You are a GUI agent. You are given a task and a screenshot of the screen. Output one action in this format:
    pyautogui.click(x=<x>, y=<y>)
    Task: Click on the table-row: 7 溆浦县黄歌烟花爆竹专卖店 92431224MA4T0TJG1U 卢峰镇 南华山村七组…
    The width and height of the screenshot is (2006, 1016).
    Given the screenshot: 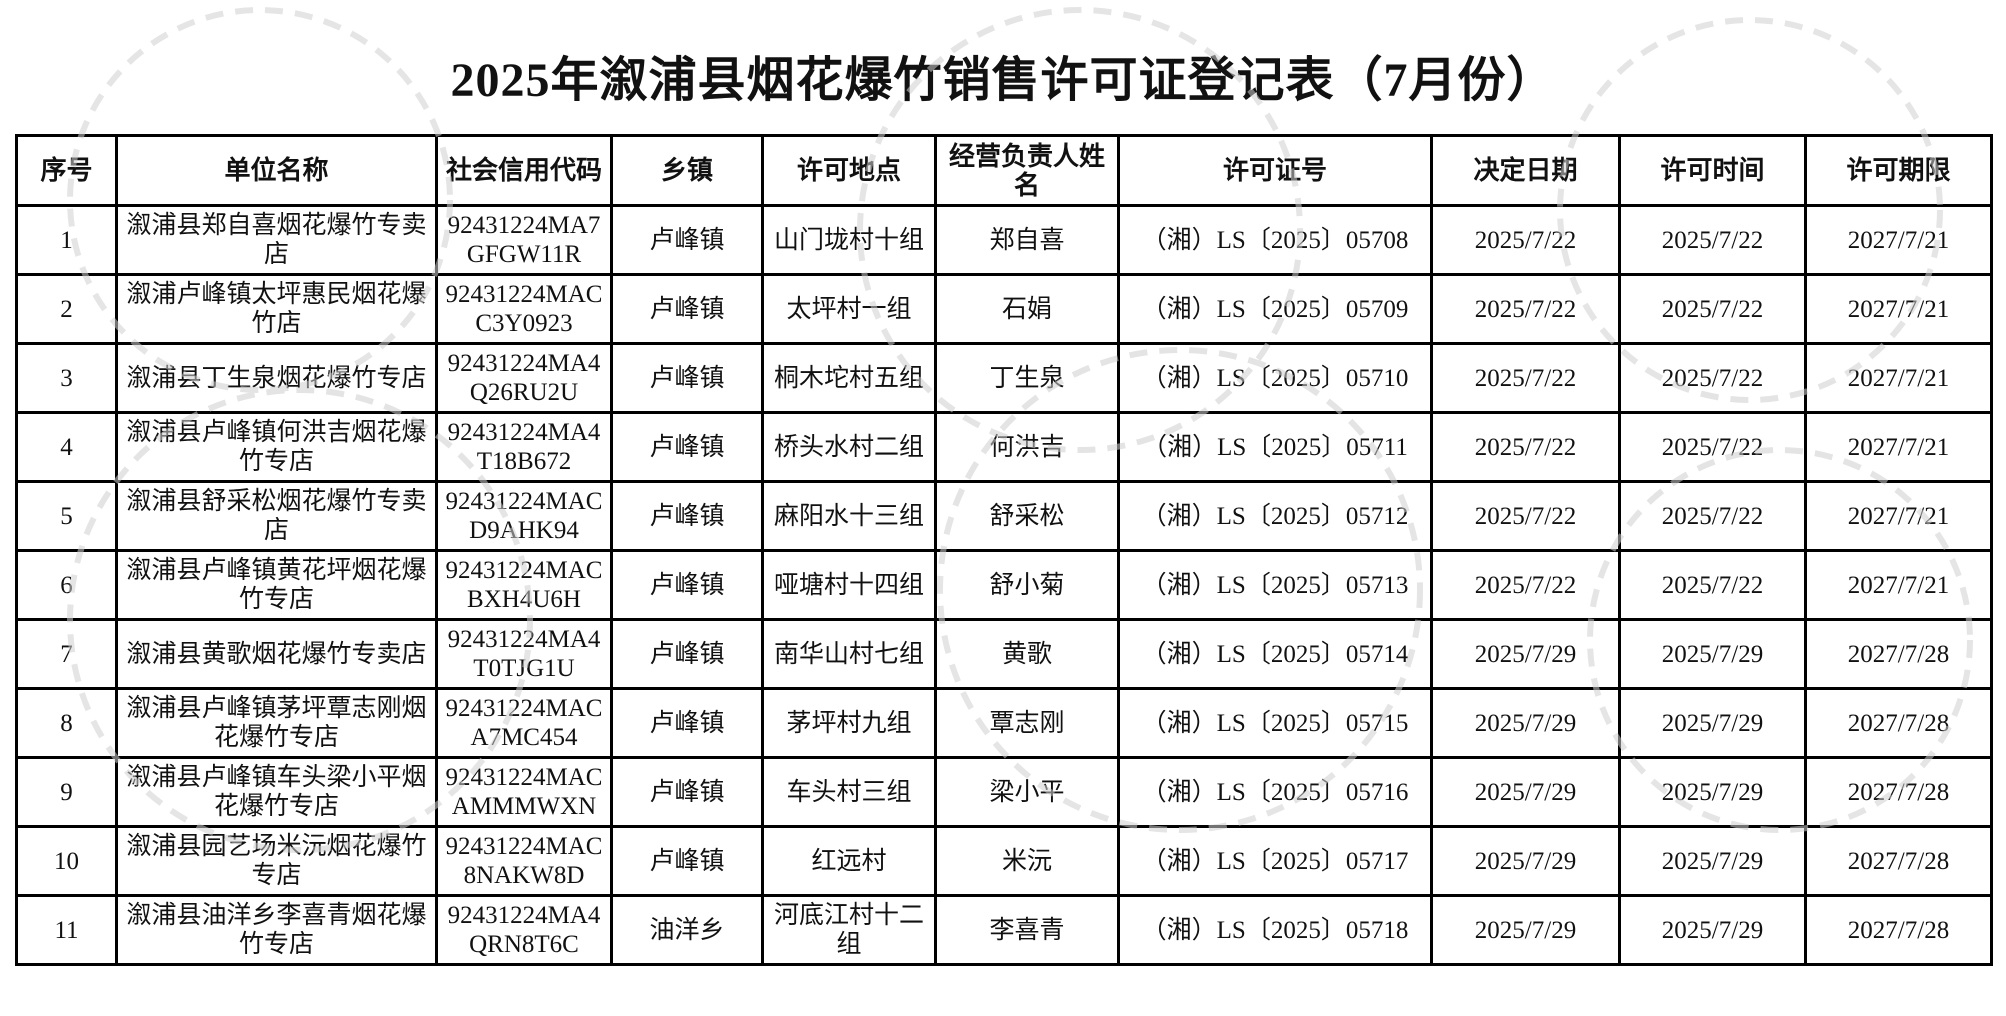 What is the action you would take?
    pyautogui.click(x=1004, y=654)
    